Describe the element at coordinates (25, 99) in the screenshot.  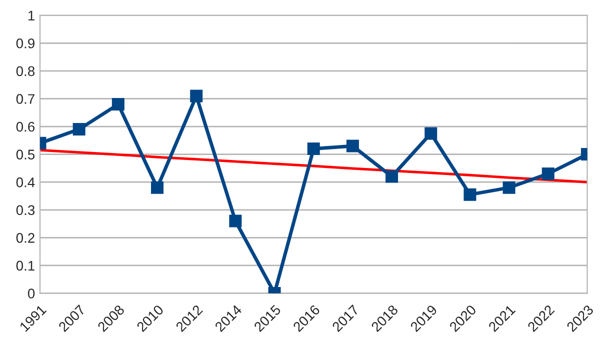
I see `y-tick-label: 0.7` at that location.